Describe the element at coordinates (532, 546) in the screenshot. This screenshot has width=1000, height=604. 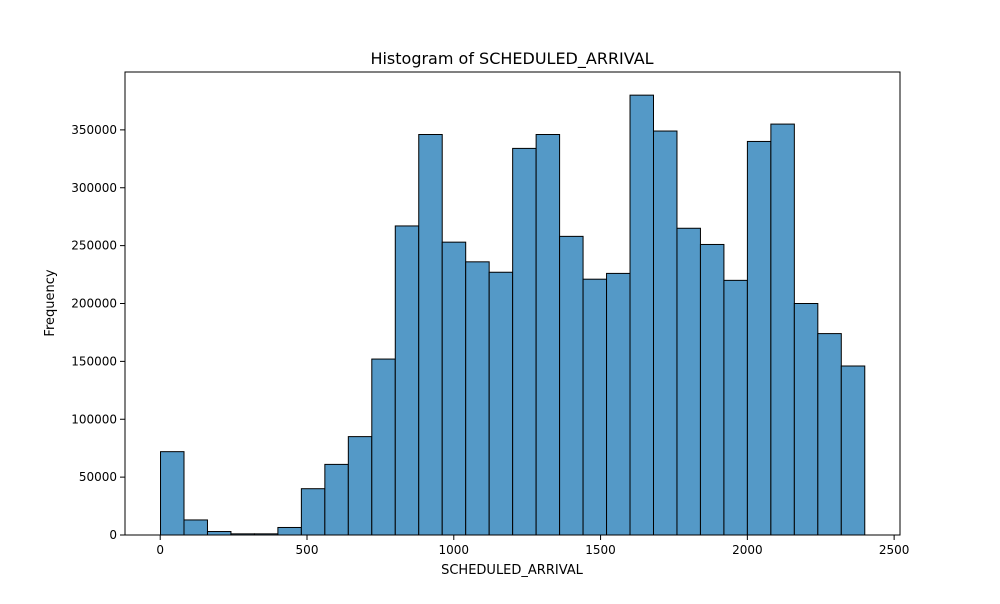
I see `x-axis-ticks: 0 500 1000 1500 2000 2500` at that location.